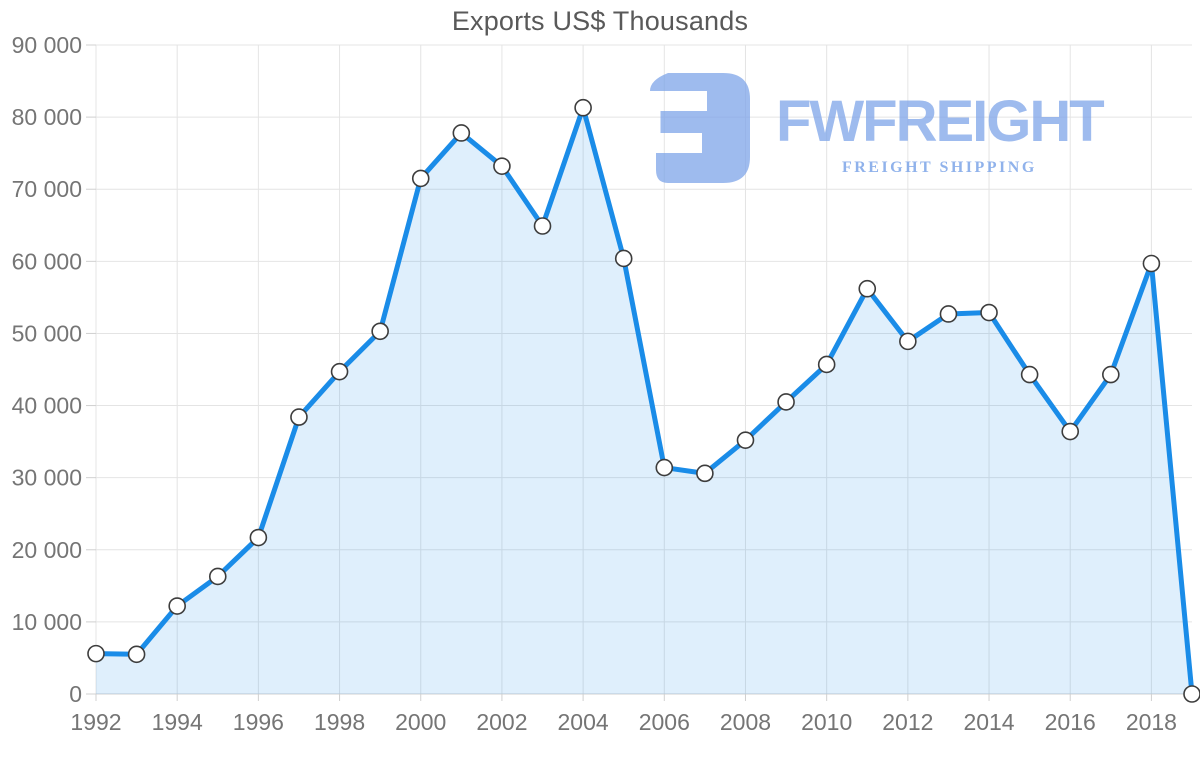 Image resolution: width=1200 pixels, height=763 pixels. I want to click on x-tick-label: 2014, so click(988, 722).